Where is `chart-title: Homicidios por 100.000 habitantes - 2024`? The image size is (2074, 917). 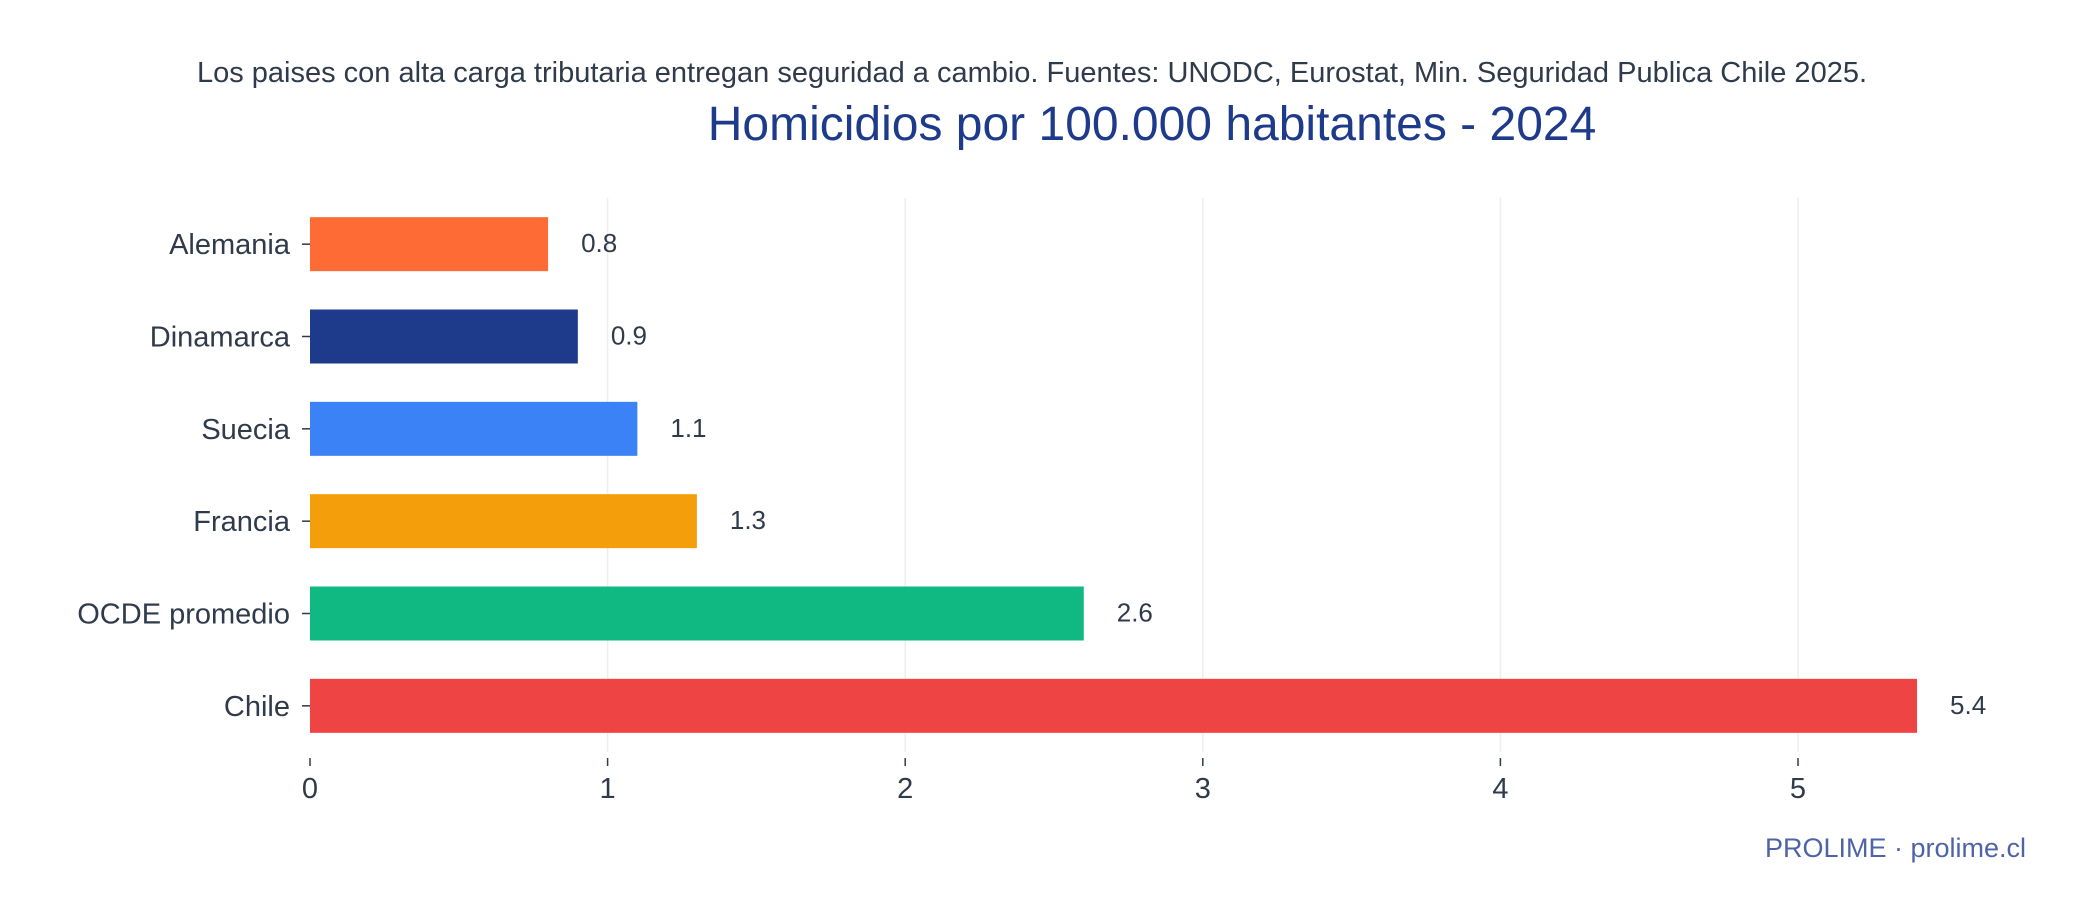
chart-title: Homicidios por 100.000 habitantes - 2024 is located at coordinates (1152, 124).